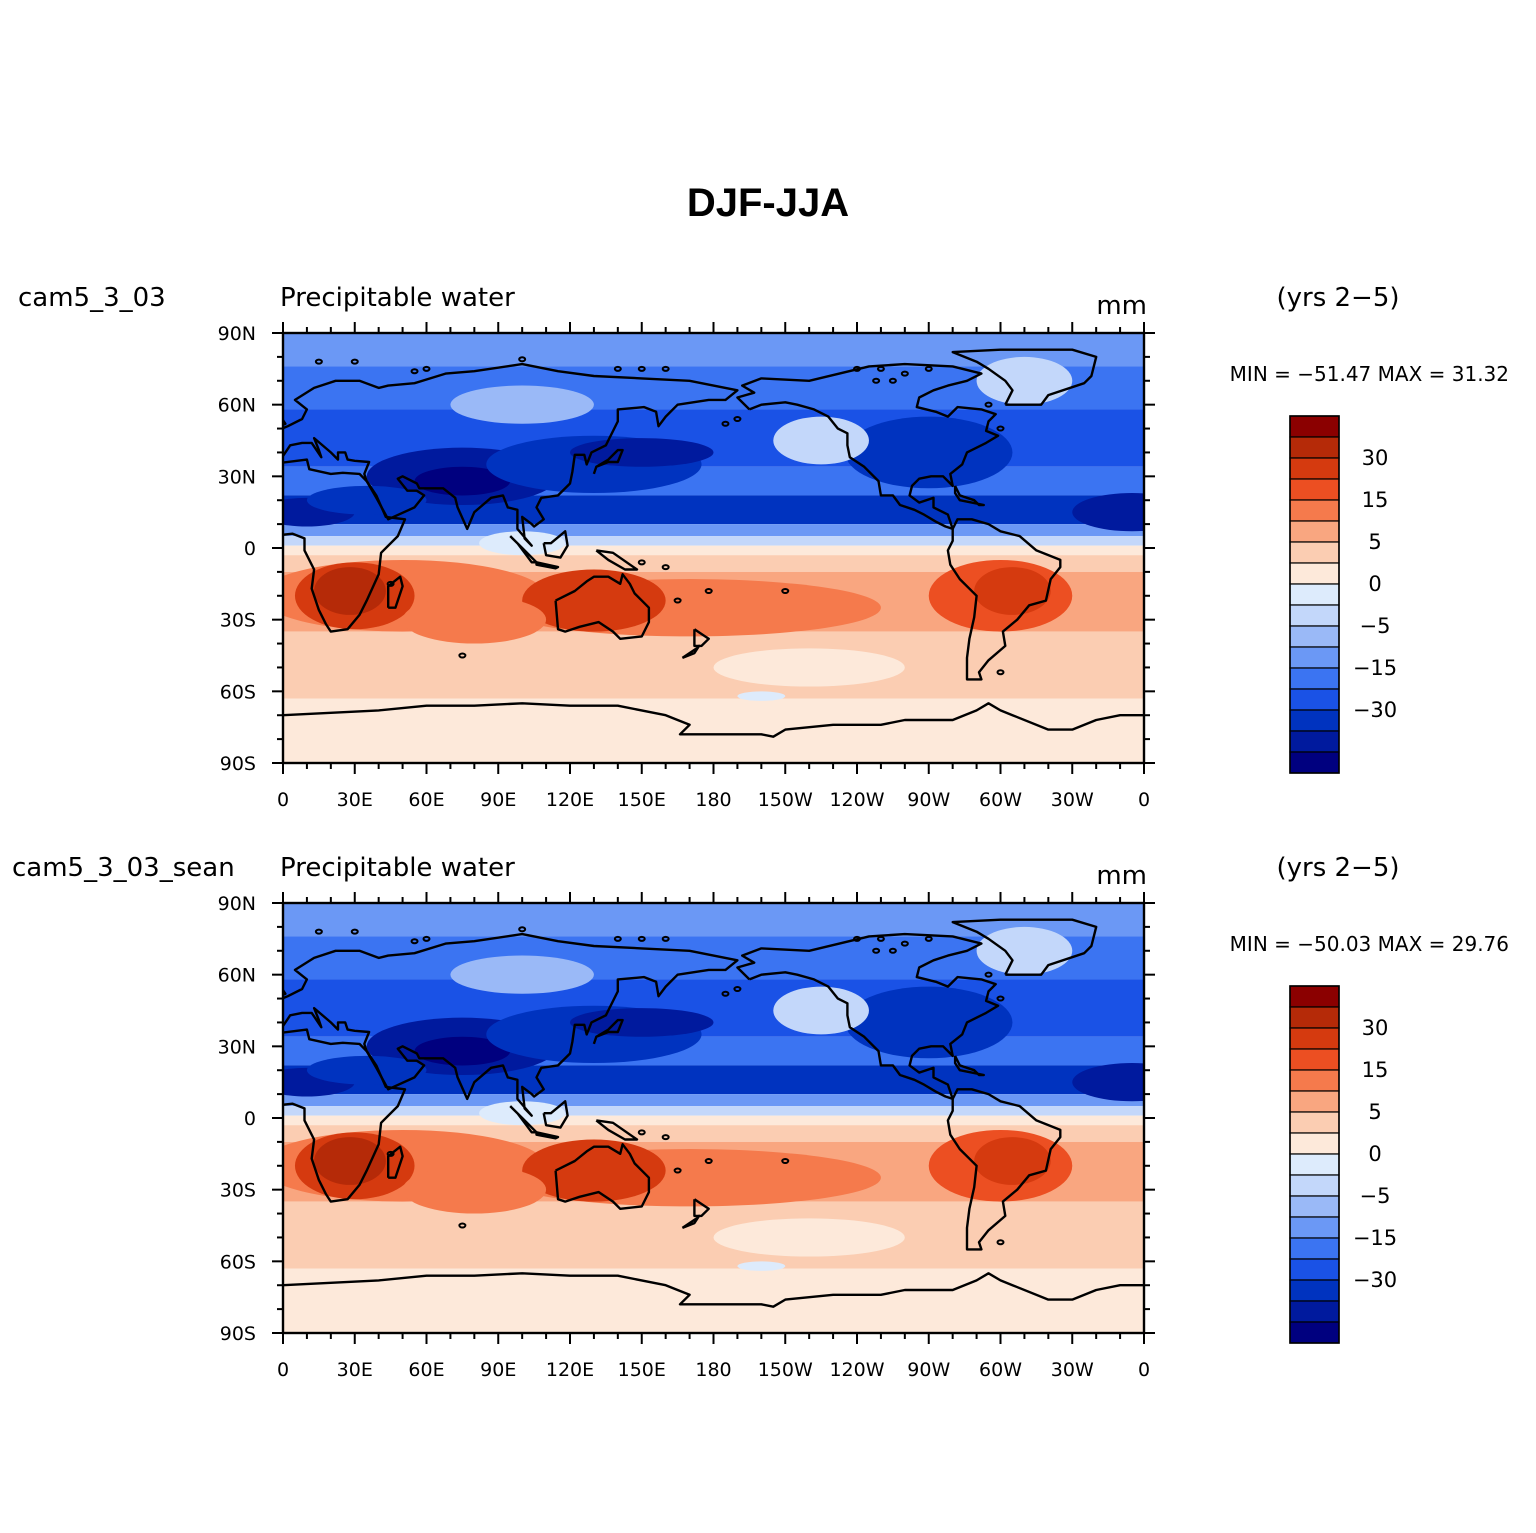 The image size is (1536, 1533). Describe the element at coordinates (928, 1370) in the screenshot. I see `x-tick-label: 90W` at that location.